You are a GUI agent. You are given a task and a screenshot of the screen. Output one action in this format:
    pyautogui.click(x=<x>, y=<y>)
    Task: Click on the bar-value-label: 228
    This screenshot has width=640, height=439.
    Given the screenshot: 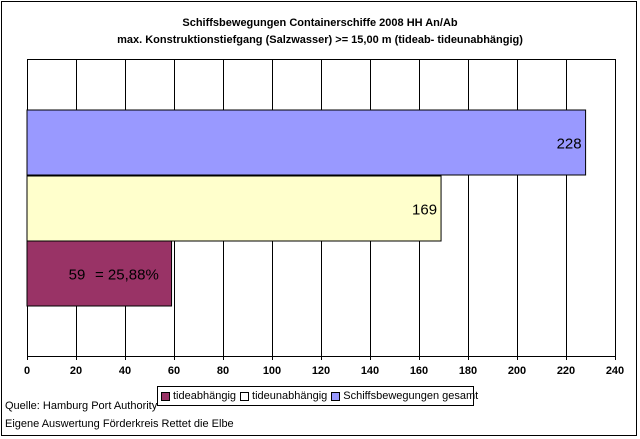 What is the action you would take?
    pyautogui.click(x=569, y=144)
    